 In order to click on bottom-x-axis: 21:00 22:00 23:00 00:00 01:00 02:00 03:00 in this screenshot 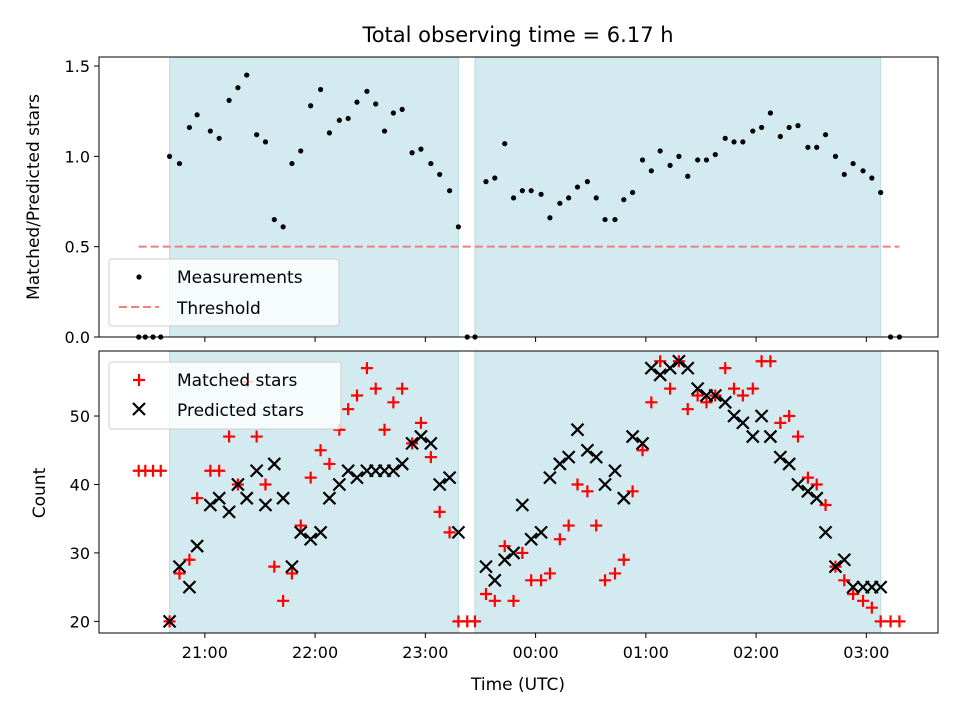, I will do `click(535, 647)`.